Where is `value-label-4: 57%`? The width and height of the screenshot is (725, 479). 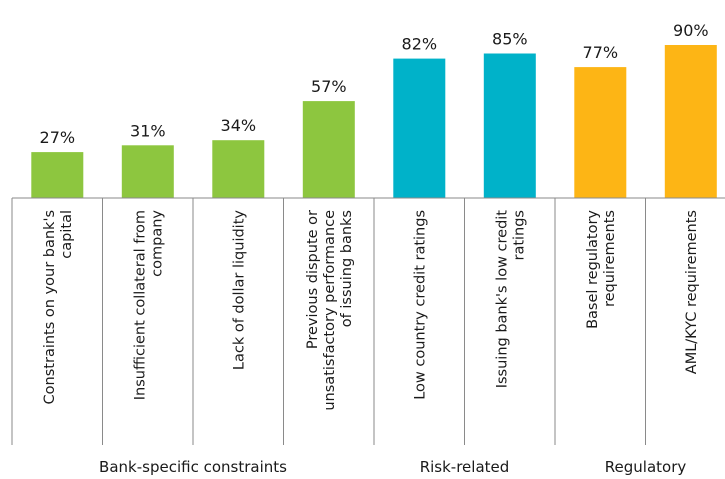 value-label-4: 57% is located at coordinates (329, 86).